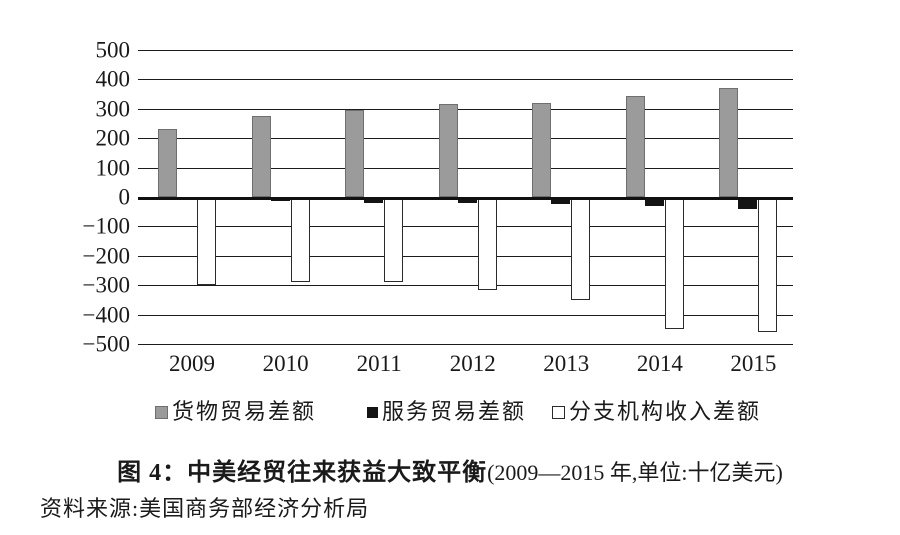 Image resolution: width=900 pixels, height=535 pixels. I want to click on bar-branch-income-balance-2010, so click(300, 240).